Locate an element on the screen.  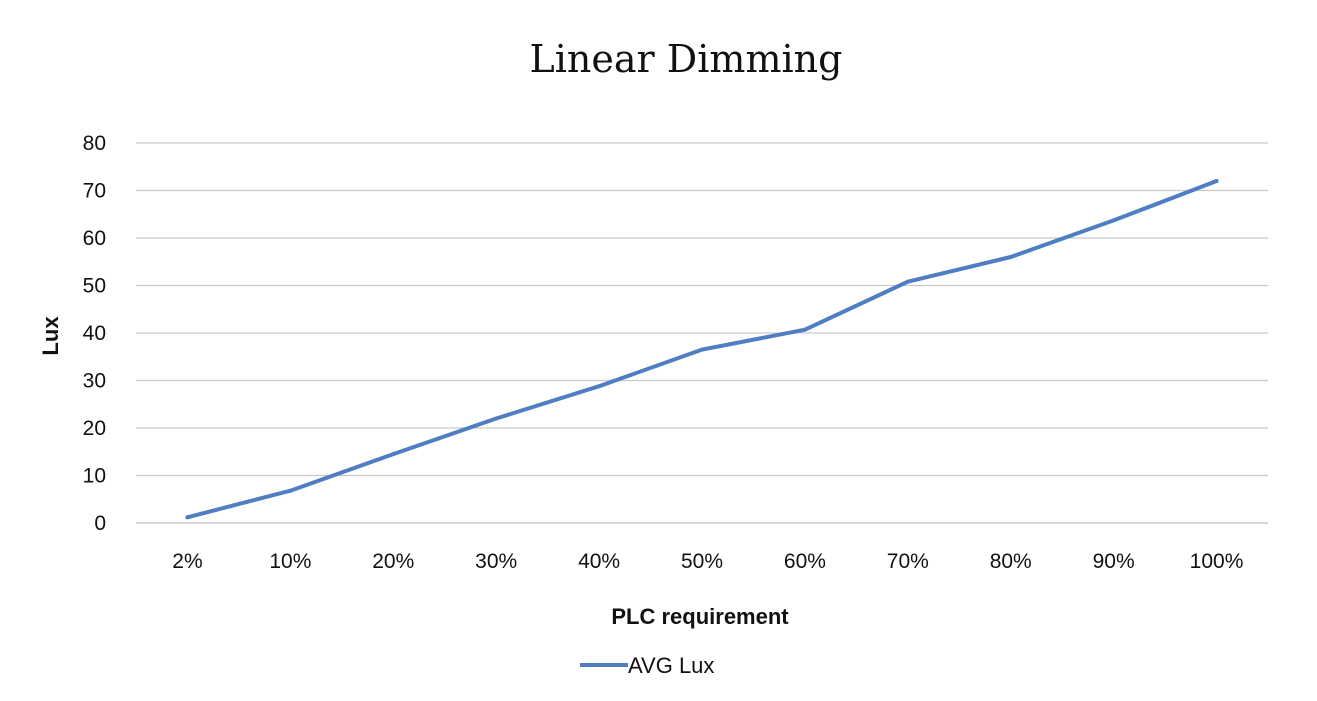
chart-title: Linear Dimming is located at coordinates (686, 59).